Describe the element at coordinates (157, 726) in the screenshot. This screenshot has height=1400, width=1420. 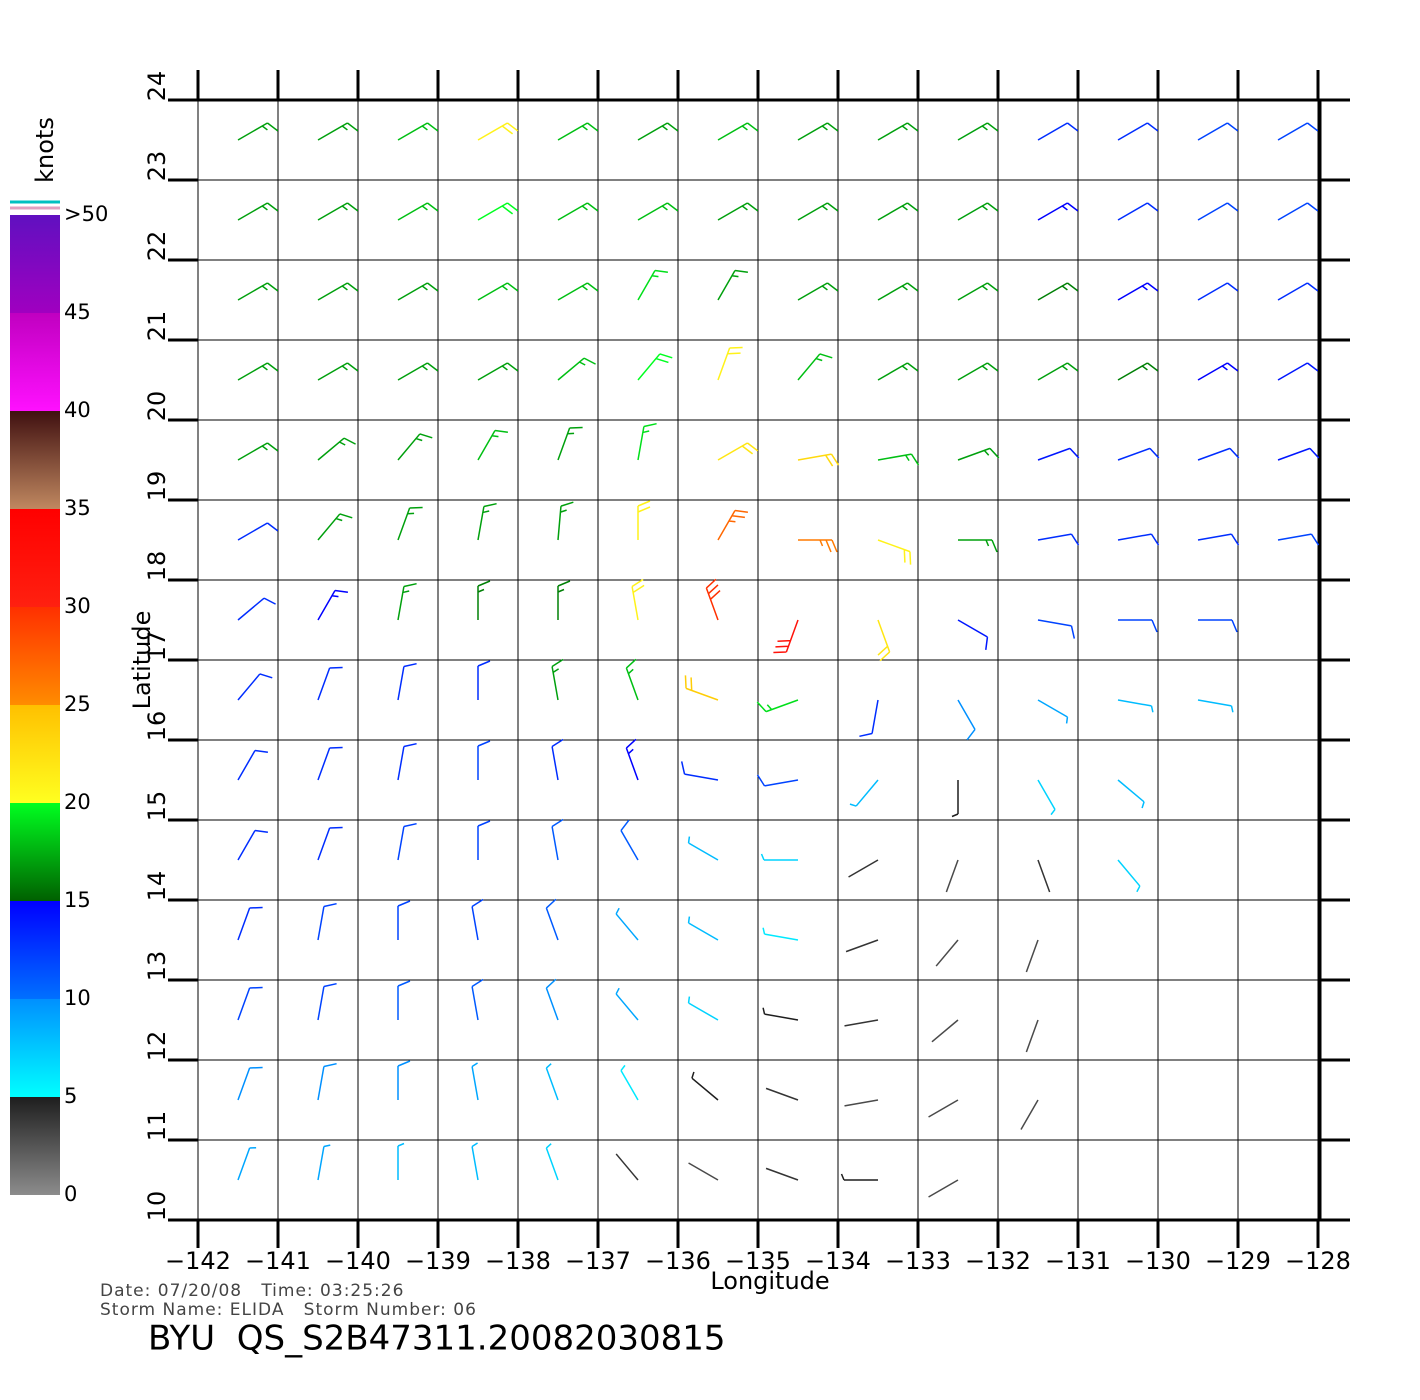
I see `y-tick-label: 16` at that location.